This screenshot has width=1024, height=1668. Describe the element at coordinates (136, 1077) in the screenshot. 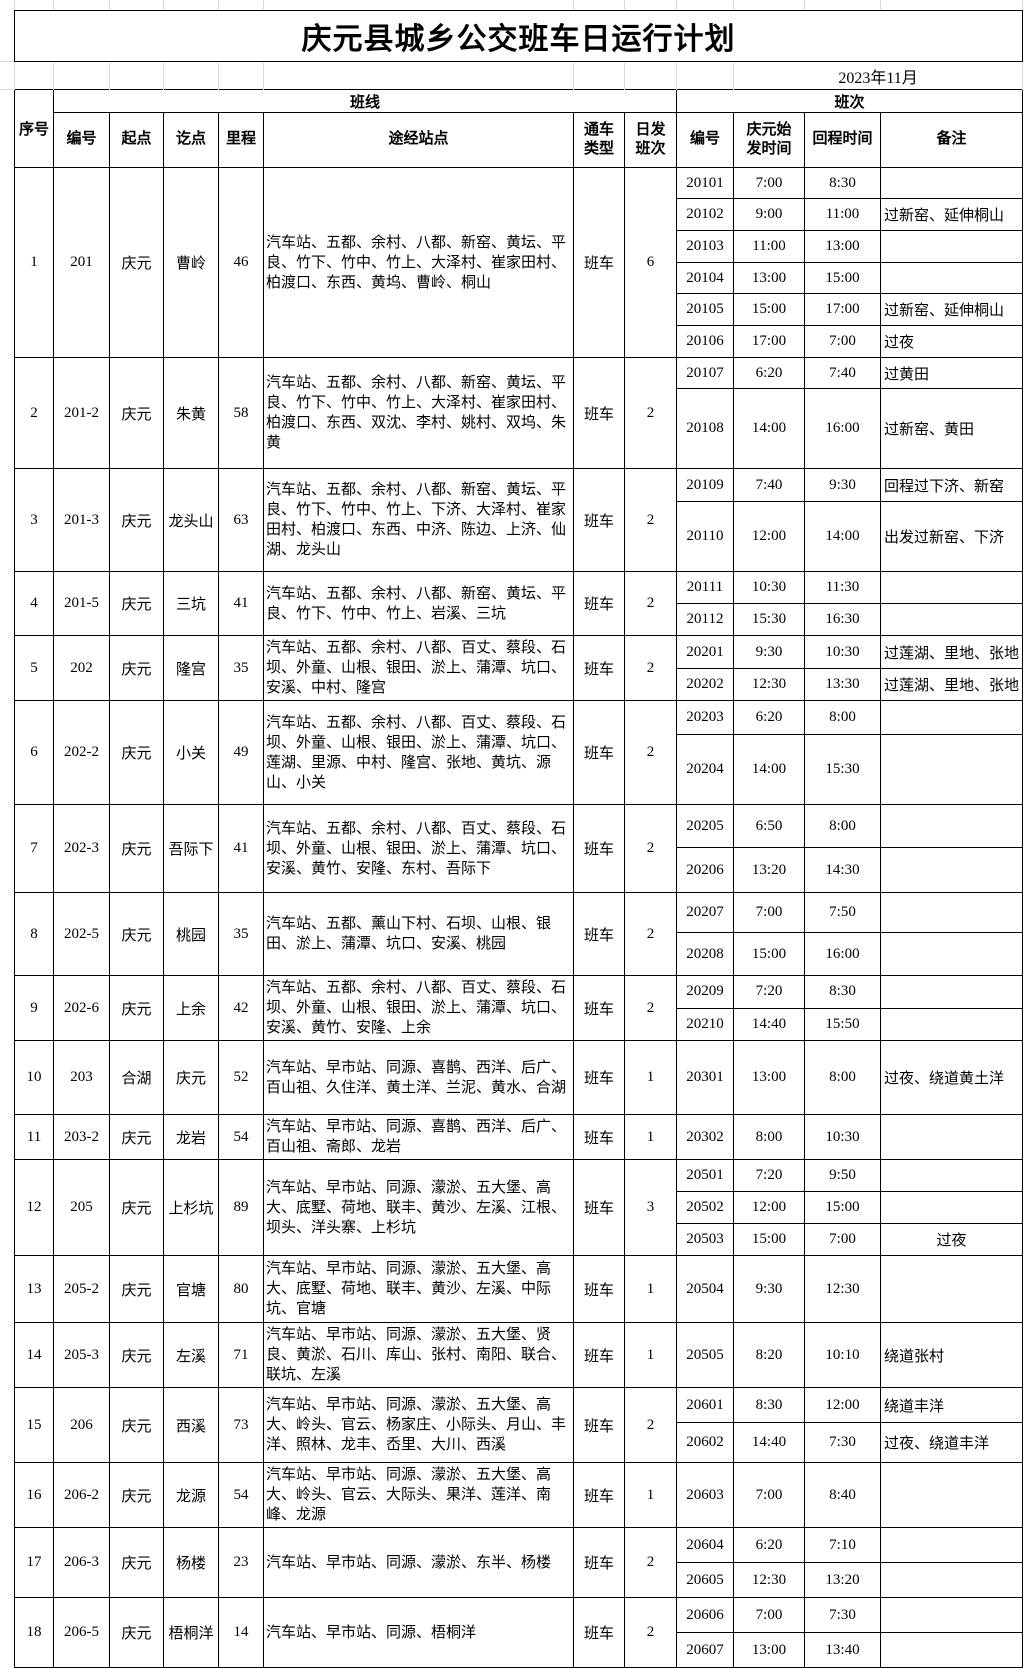

I see `origin-cell: 合湖` at that location.